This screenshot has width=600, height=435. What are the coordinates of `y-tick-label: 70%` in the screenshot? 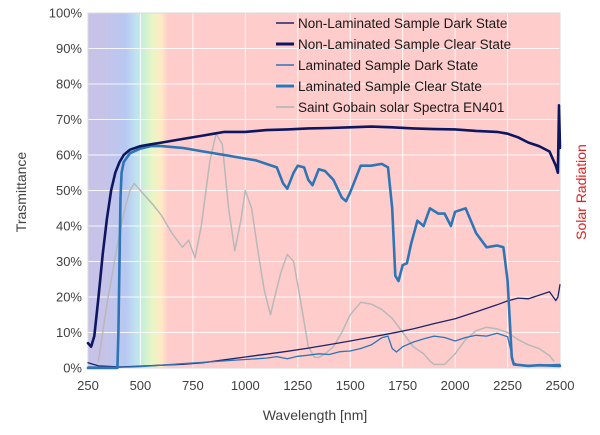 It's located at (69, 119).